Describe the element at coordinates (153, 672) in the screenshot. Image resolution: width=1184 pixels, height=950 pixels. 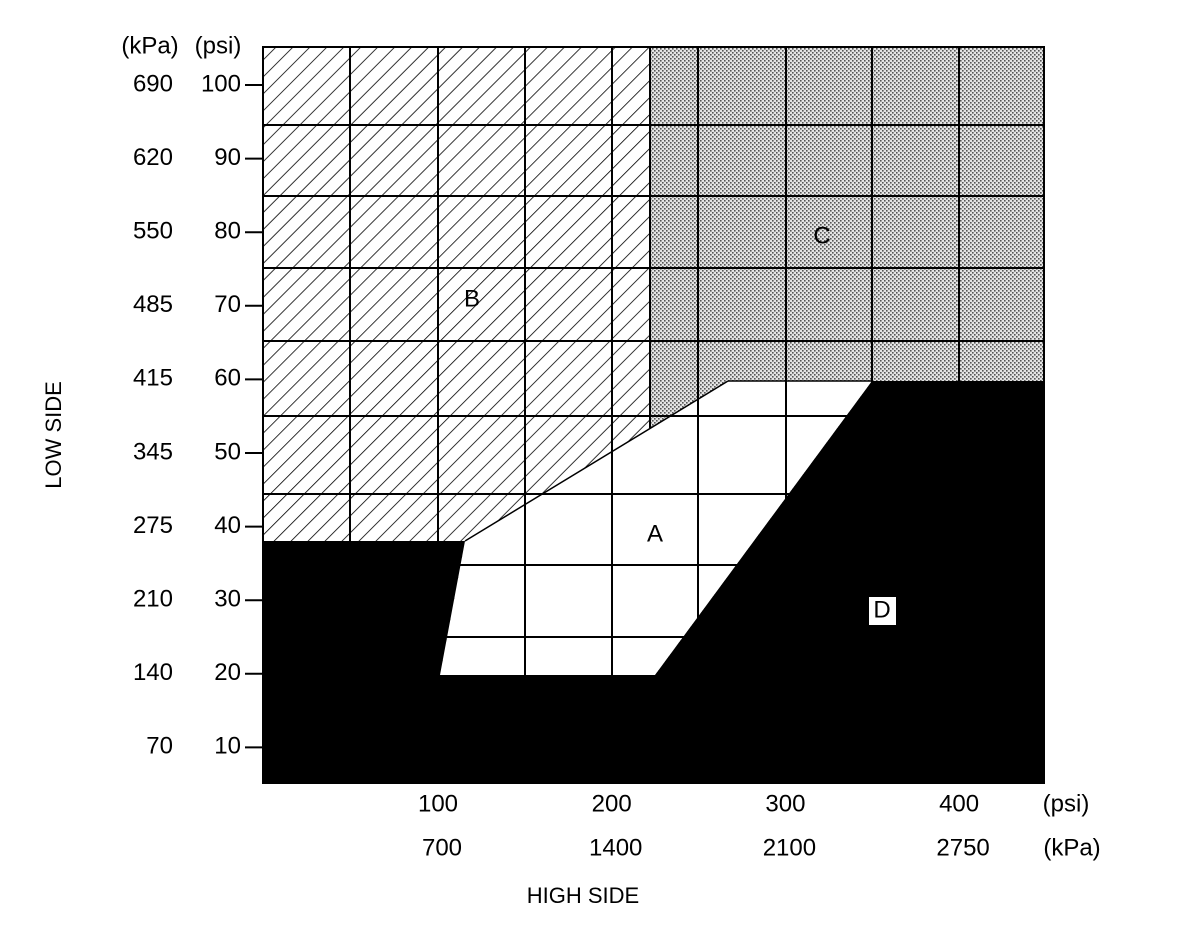
I see `y-tick-label-kpa: 140` at that location.